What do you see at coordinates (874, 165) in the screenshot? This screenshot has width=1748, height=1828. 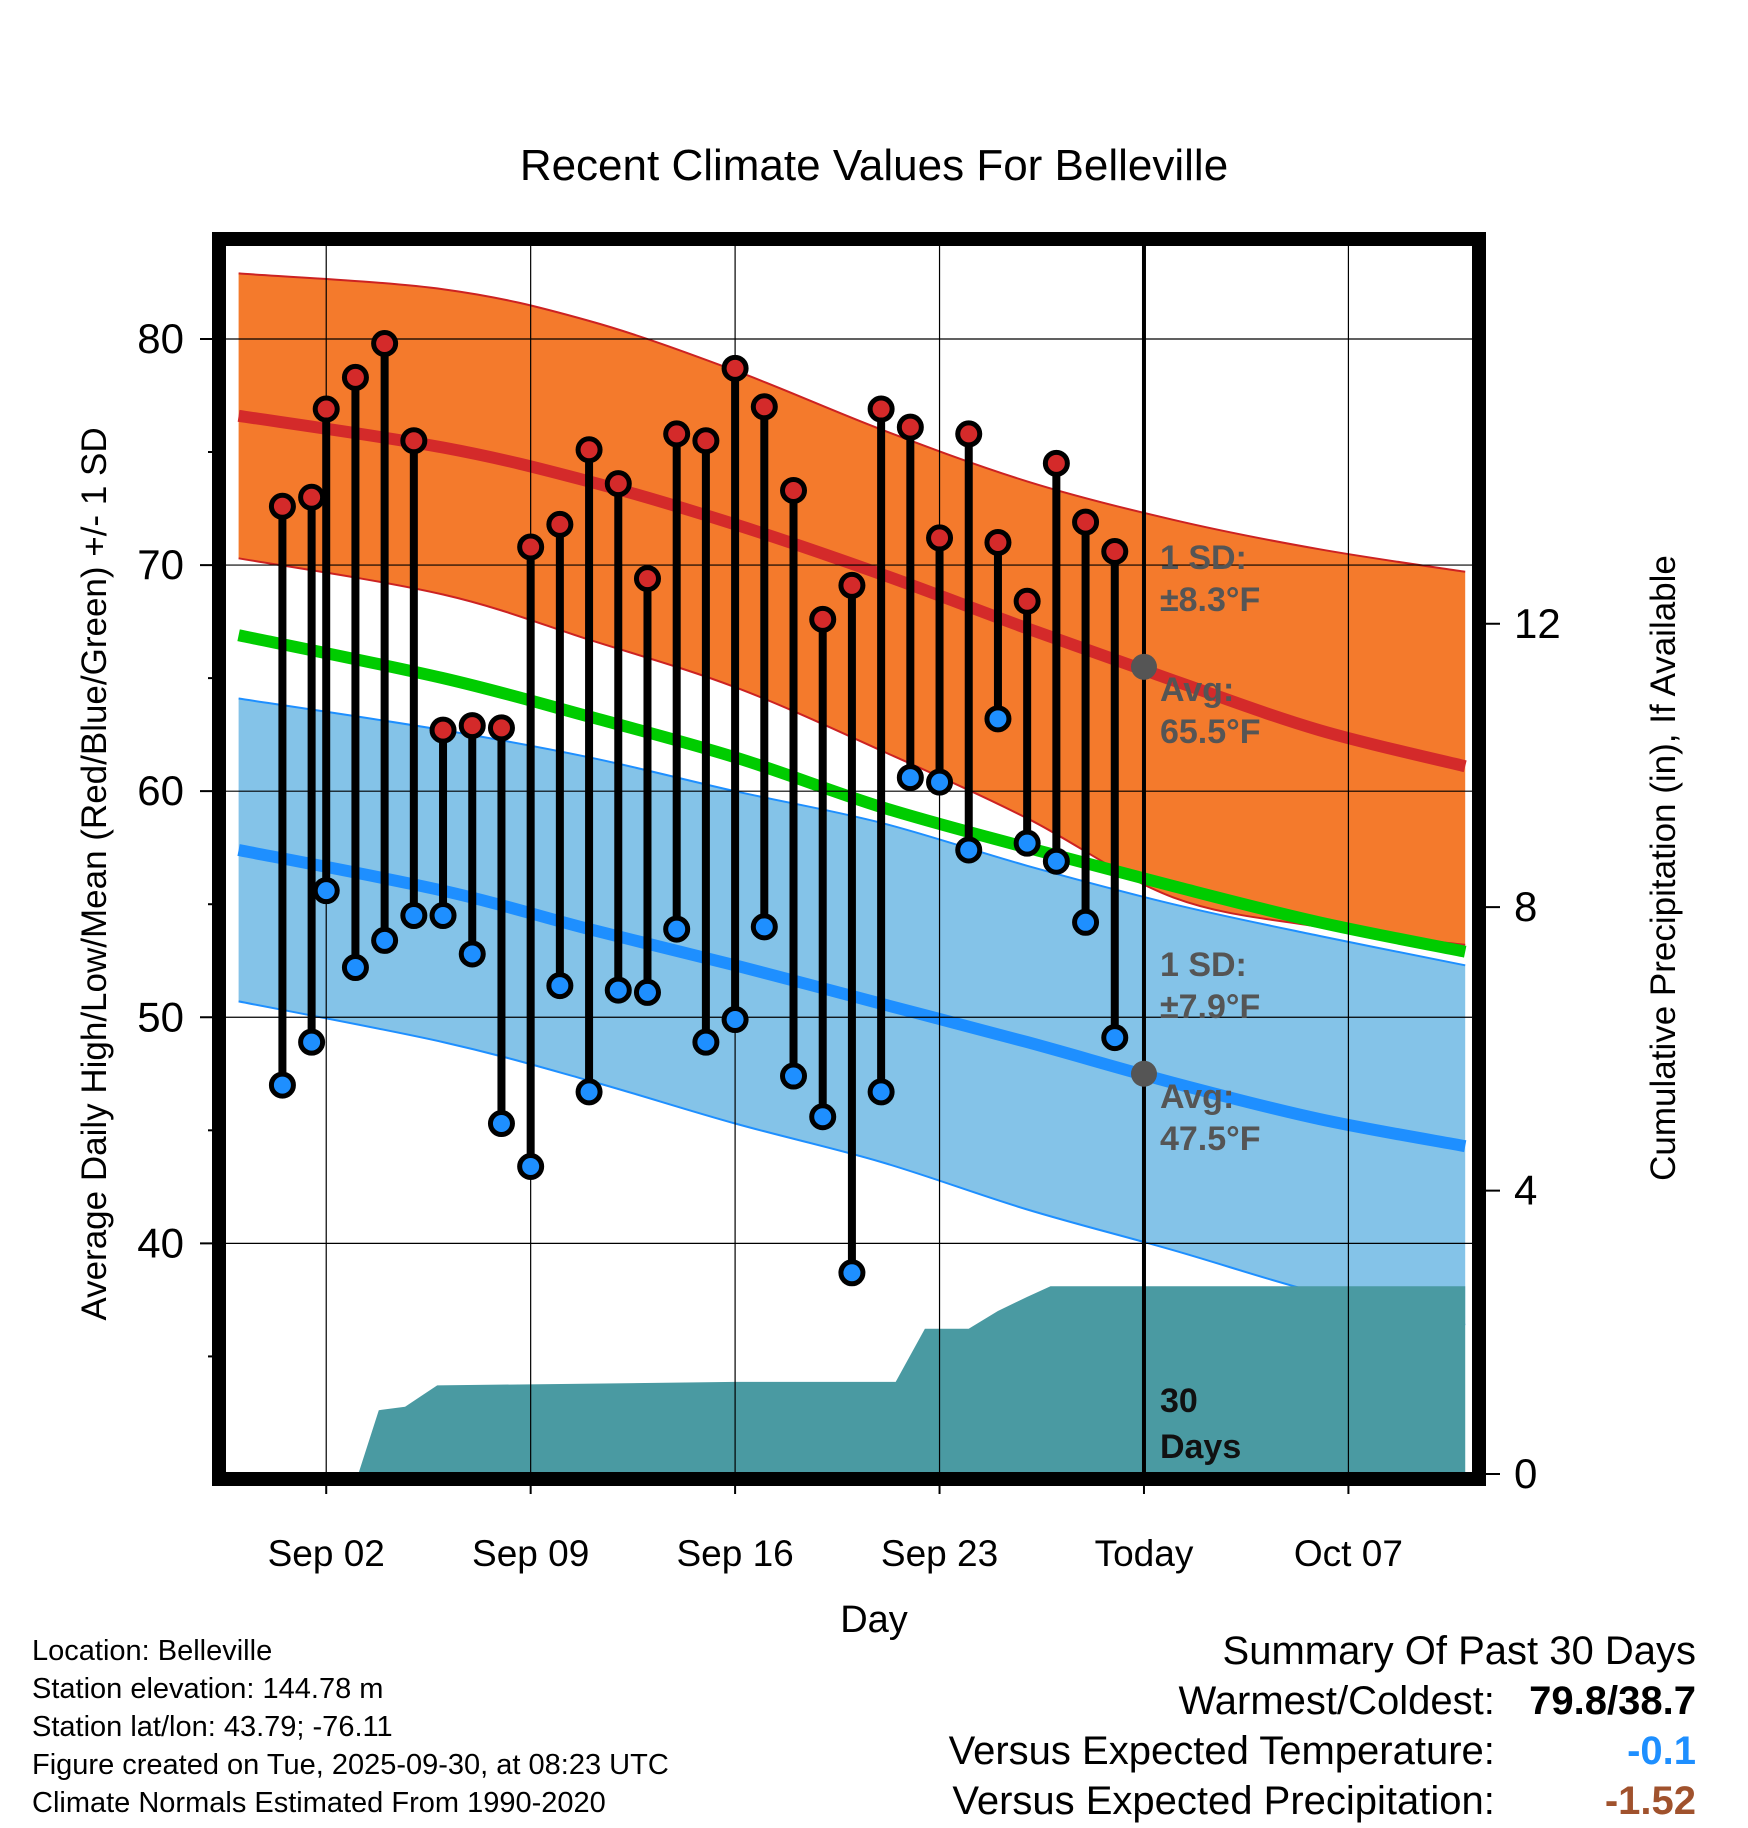 I see `chart-title: Recent Climate Values For Belleville` at bounding box center [874, 165].